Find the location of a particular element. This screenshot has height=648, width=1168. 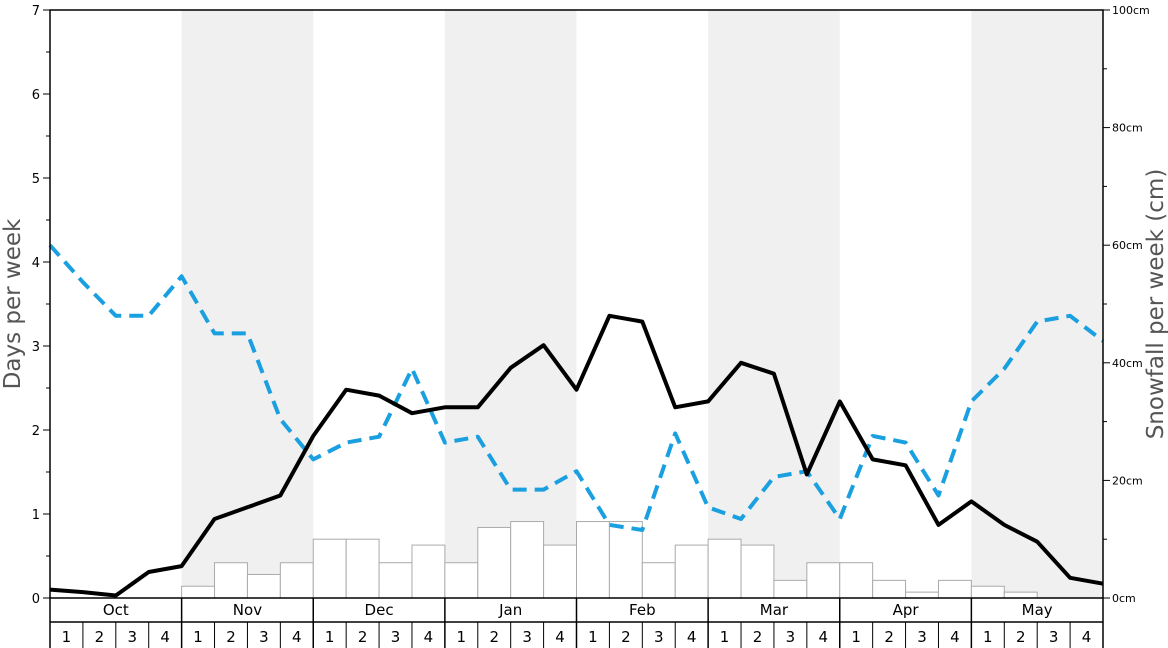

right-axis: 0cm 20cm 40cm 60cm 80cm 100cm is located at coordinates (1126, 304).